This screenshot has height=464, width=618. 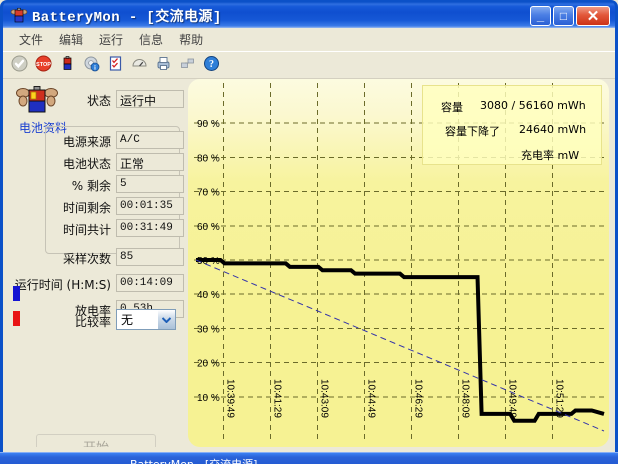 What do you see at coordinates (146, 319) in the screenshot?
I see `compare-rate-dropdown: 无` at bounding box center [146, 319].